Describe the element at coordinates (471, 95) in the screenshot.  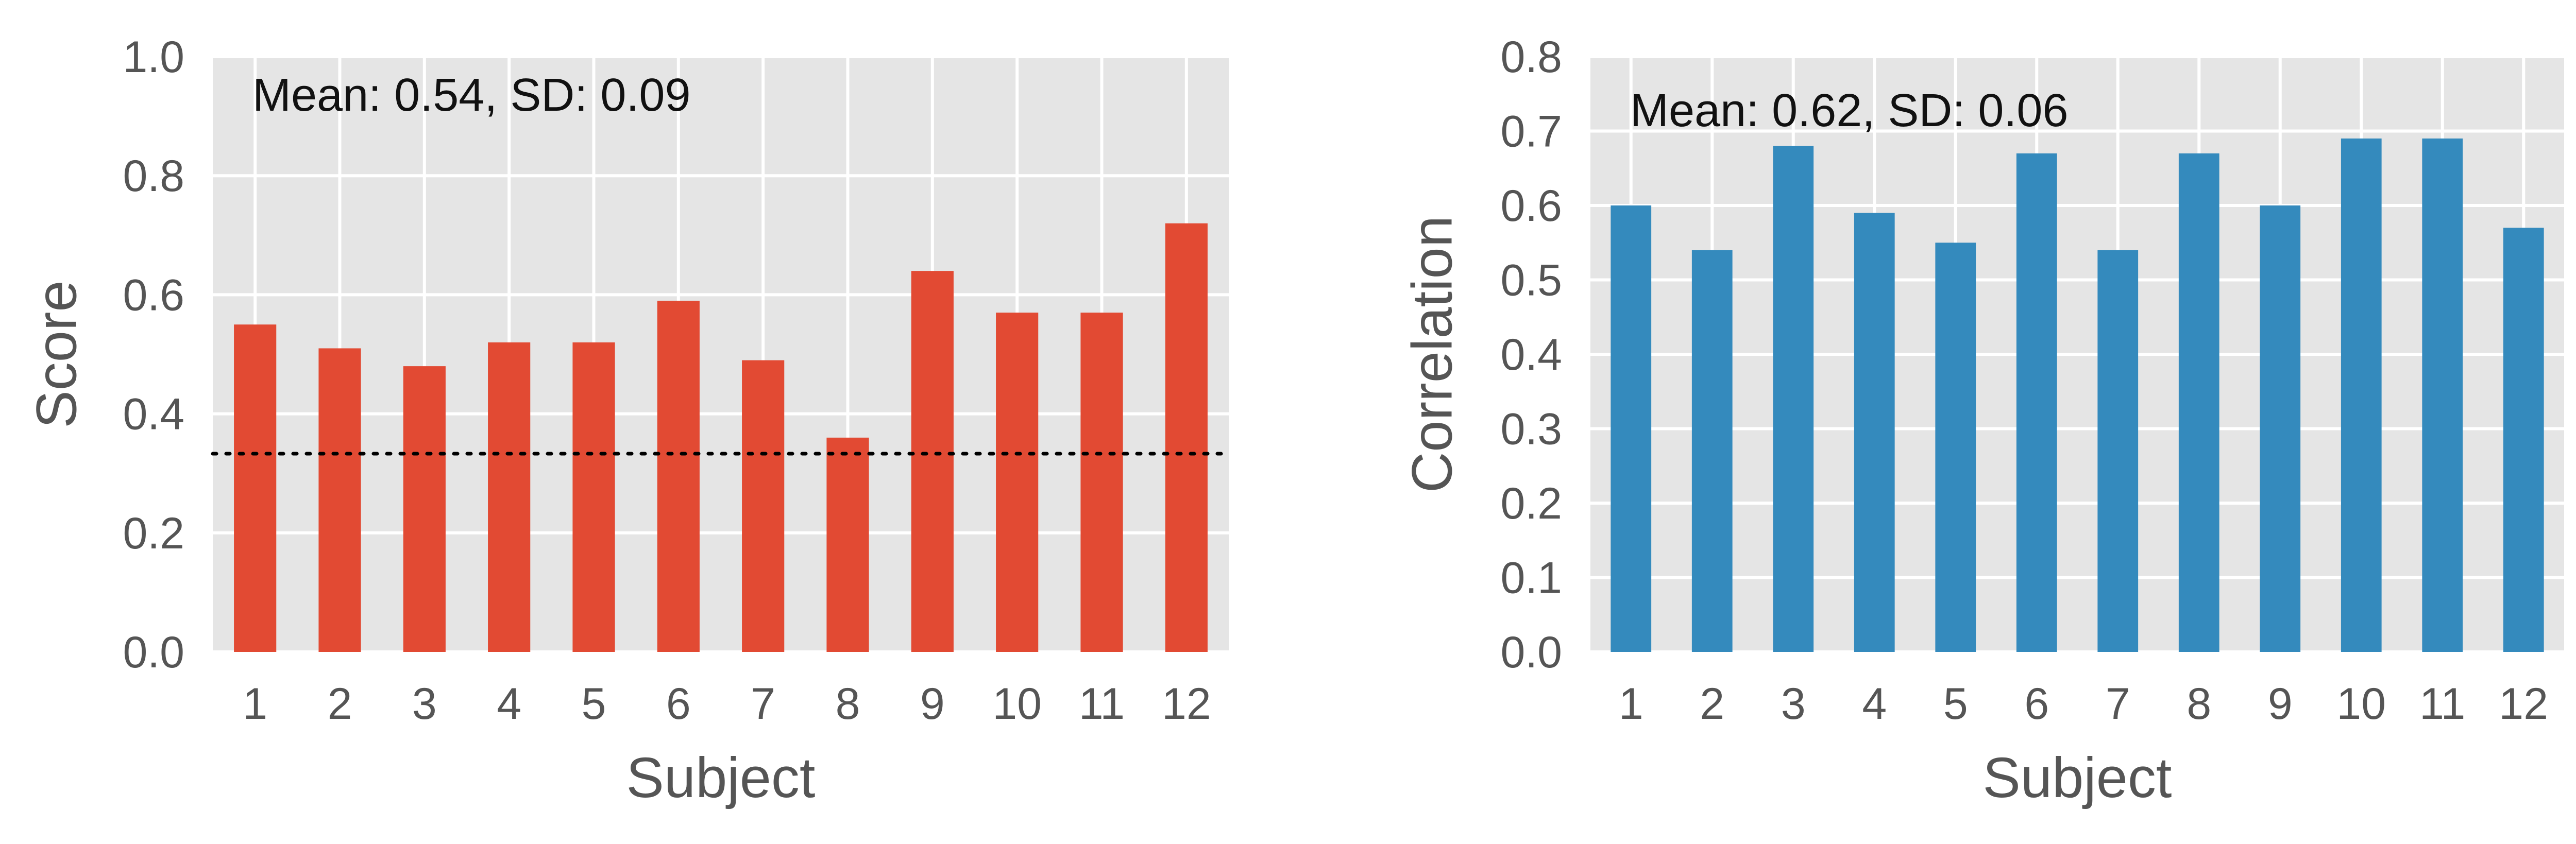
I see `score-annotation: Mean: 0.54, SD: 0.09` at that location.